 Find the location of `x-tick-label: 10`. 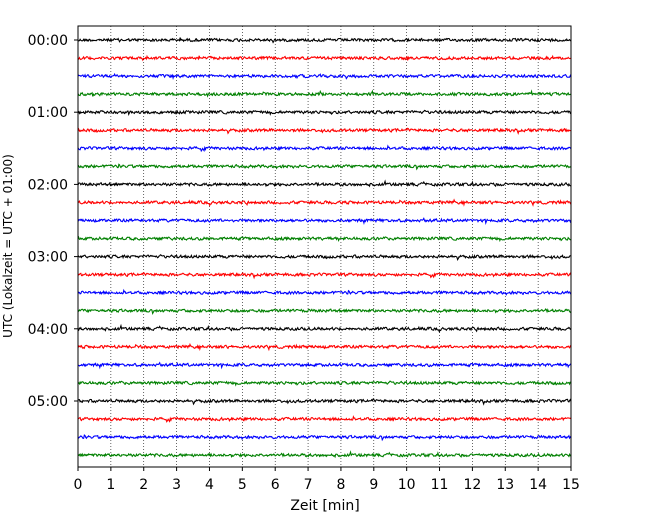

x-tick-label: 10 is located at coordinates (407, 485).